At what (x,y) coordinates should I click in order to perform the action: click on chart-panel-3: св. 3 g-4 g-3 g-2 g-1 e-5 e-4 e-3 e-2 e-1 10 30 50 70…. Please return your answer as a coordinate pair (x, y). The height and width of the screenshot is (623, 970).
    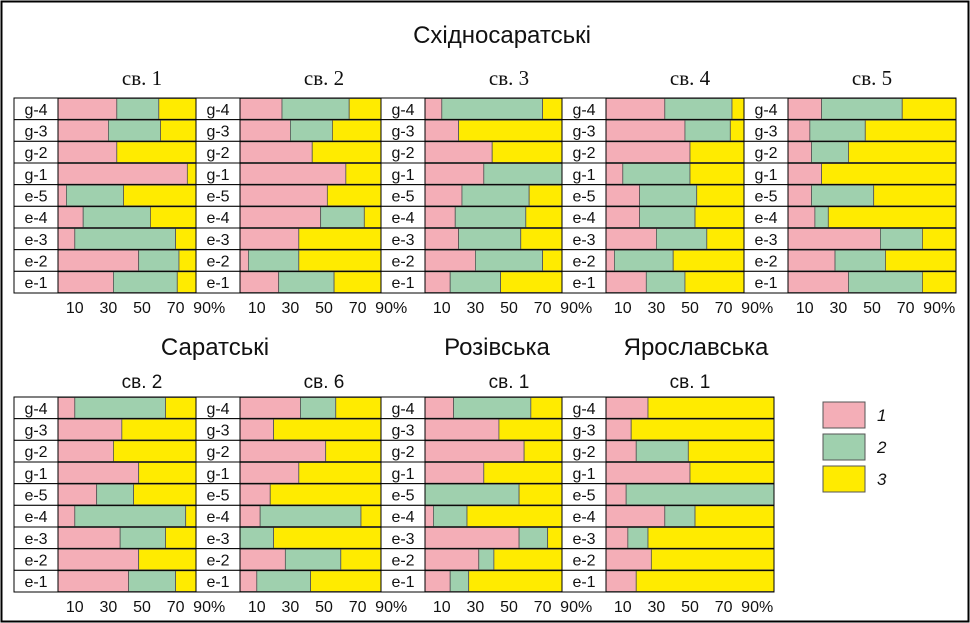
    Looking at the image, I should click on (487, 191).